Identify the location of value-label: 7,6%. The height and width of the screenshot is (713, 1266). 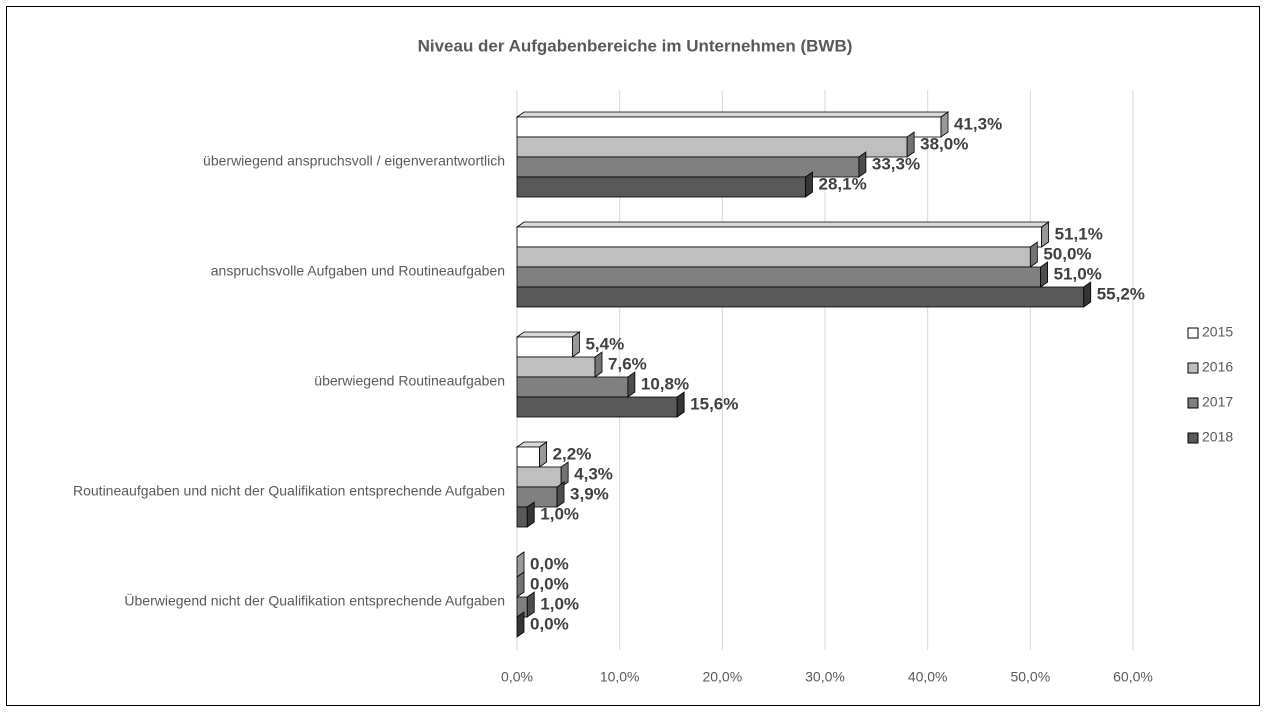
(627, 363).